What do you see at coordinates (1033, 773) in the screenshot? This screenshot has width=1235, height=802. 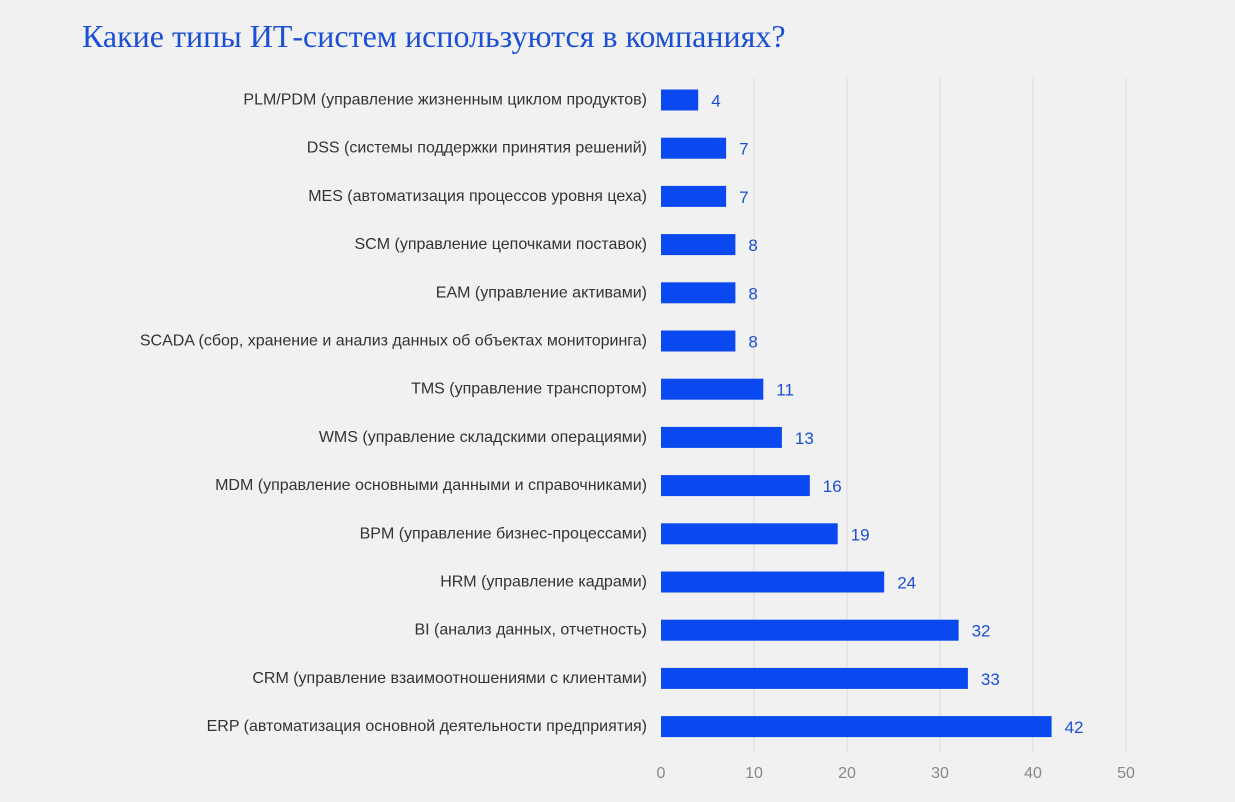 I see `x-tick-label: 40` at bounding box center [1033, 773].